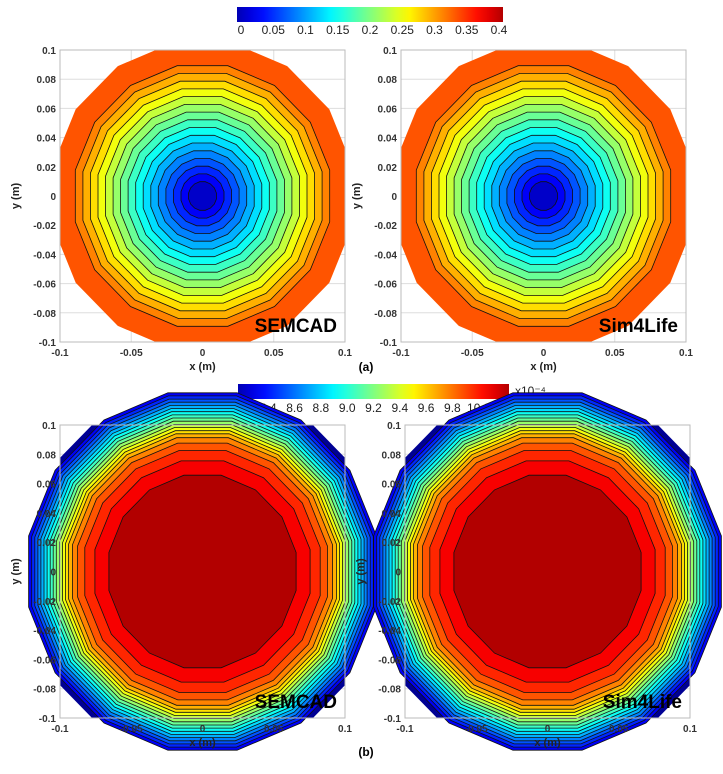 The width and height of the screenshot is (723, 774). What do you see at coordinates (434, 30) in the screenshot?
I see `colorbar-tick-label: 0.3` at bounding box center [434, 30].